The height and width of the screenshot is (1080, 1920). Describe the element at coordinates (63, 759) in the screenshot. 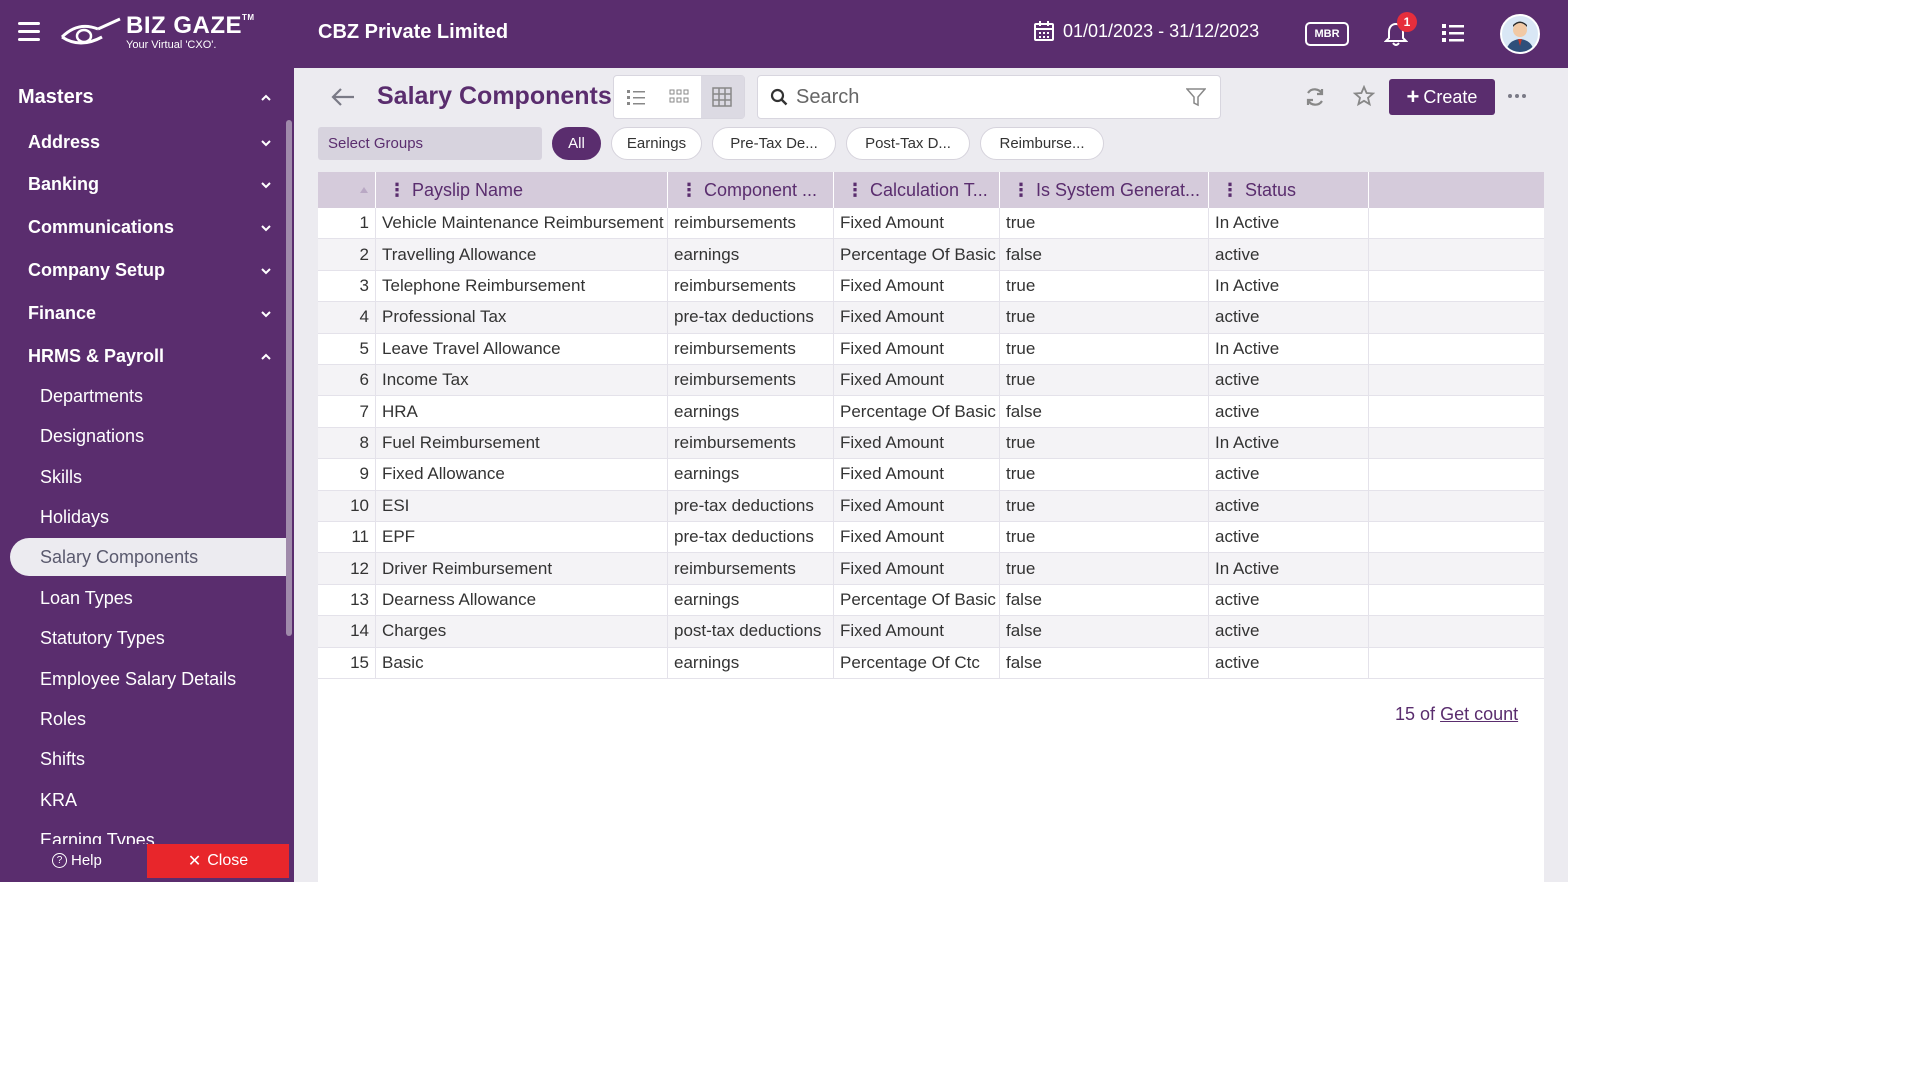

I see `sidebar-item-shifts: Shifts` at that location.